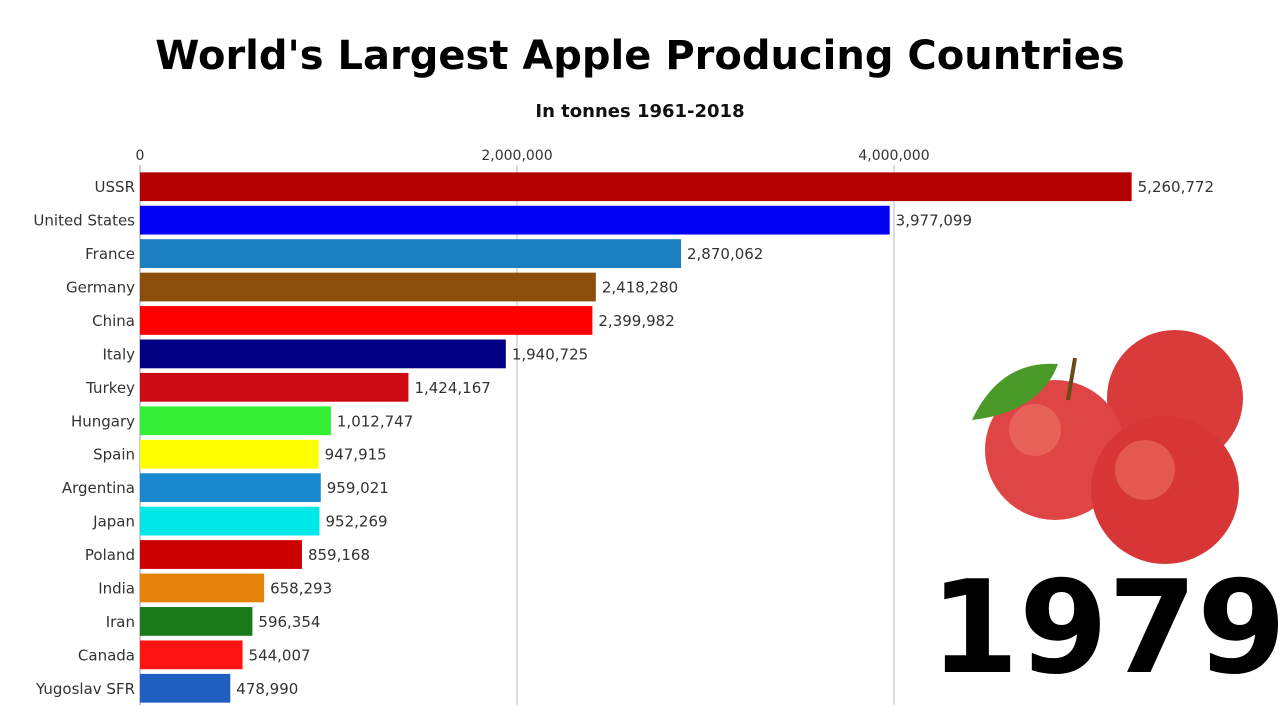  What do you see at coordinates (267, 689) in the screenshot?
I see `value-label: 478,990` at bounding box center [267, 689].